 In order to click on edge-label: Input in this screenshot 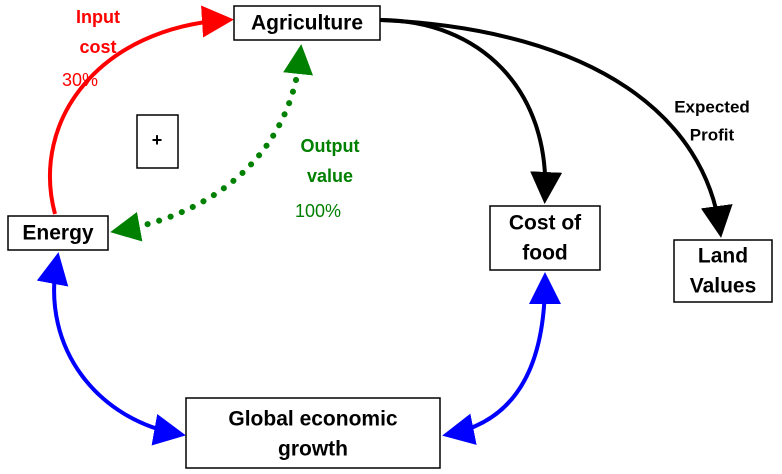, I will do `click(98, 17)`.